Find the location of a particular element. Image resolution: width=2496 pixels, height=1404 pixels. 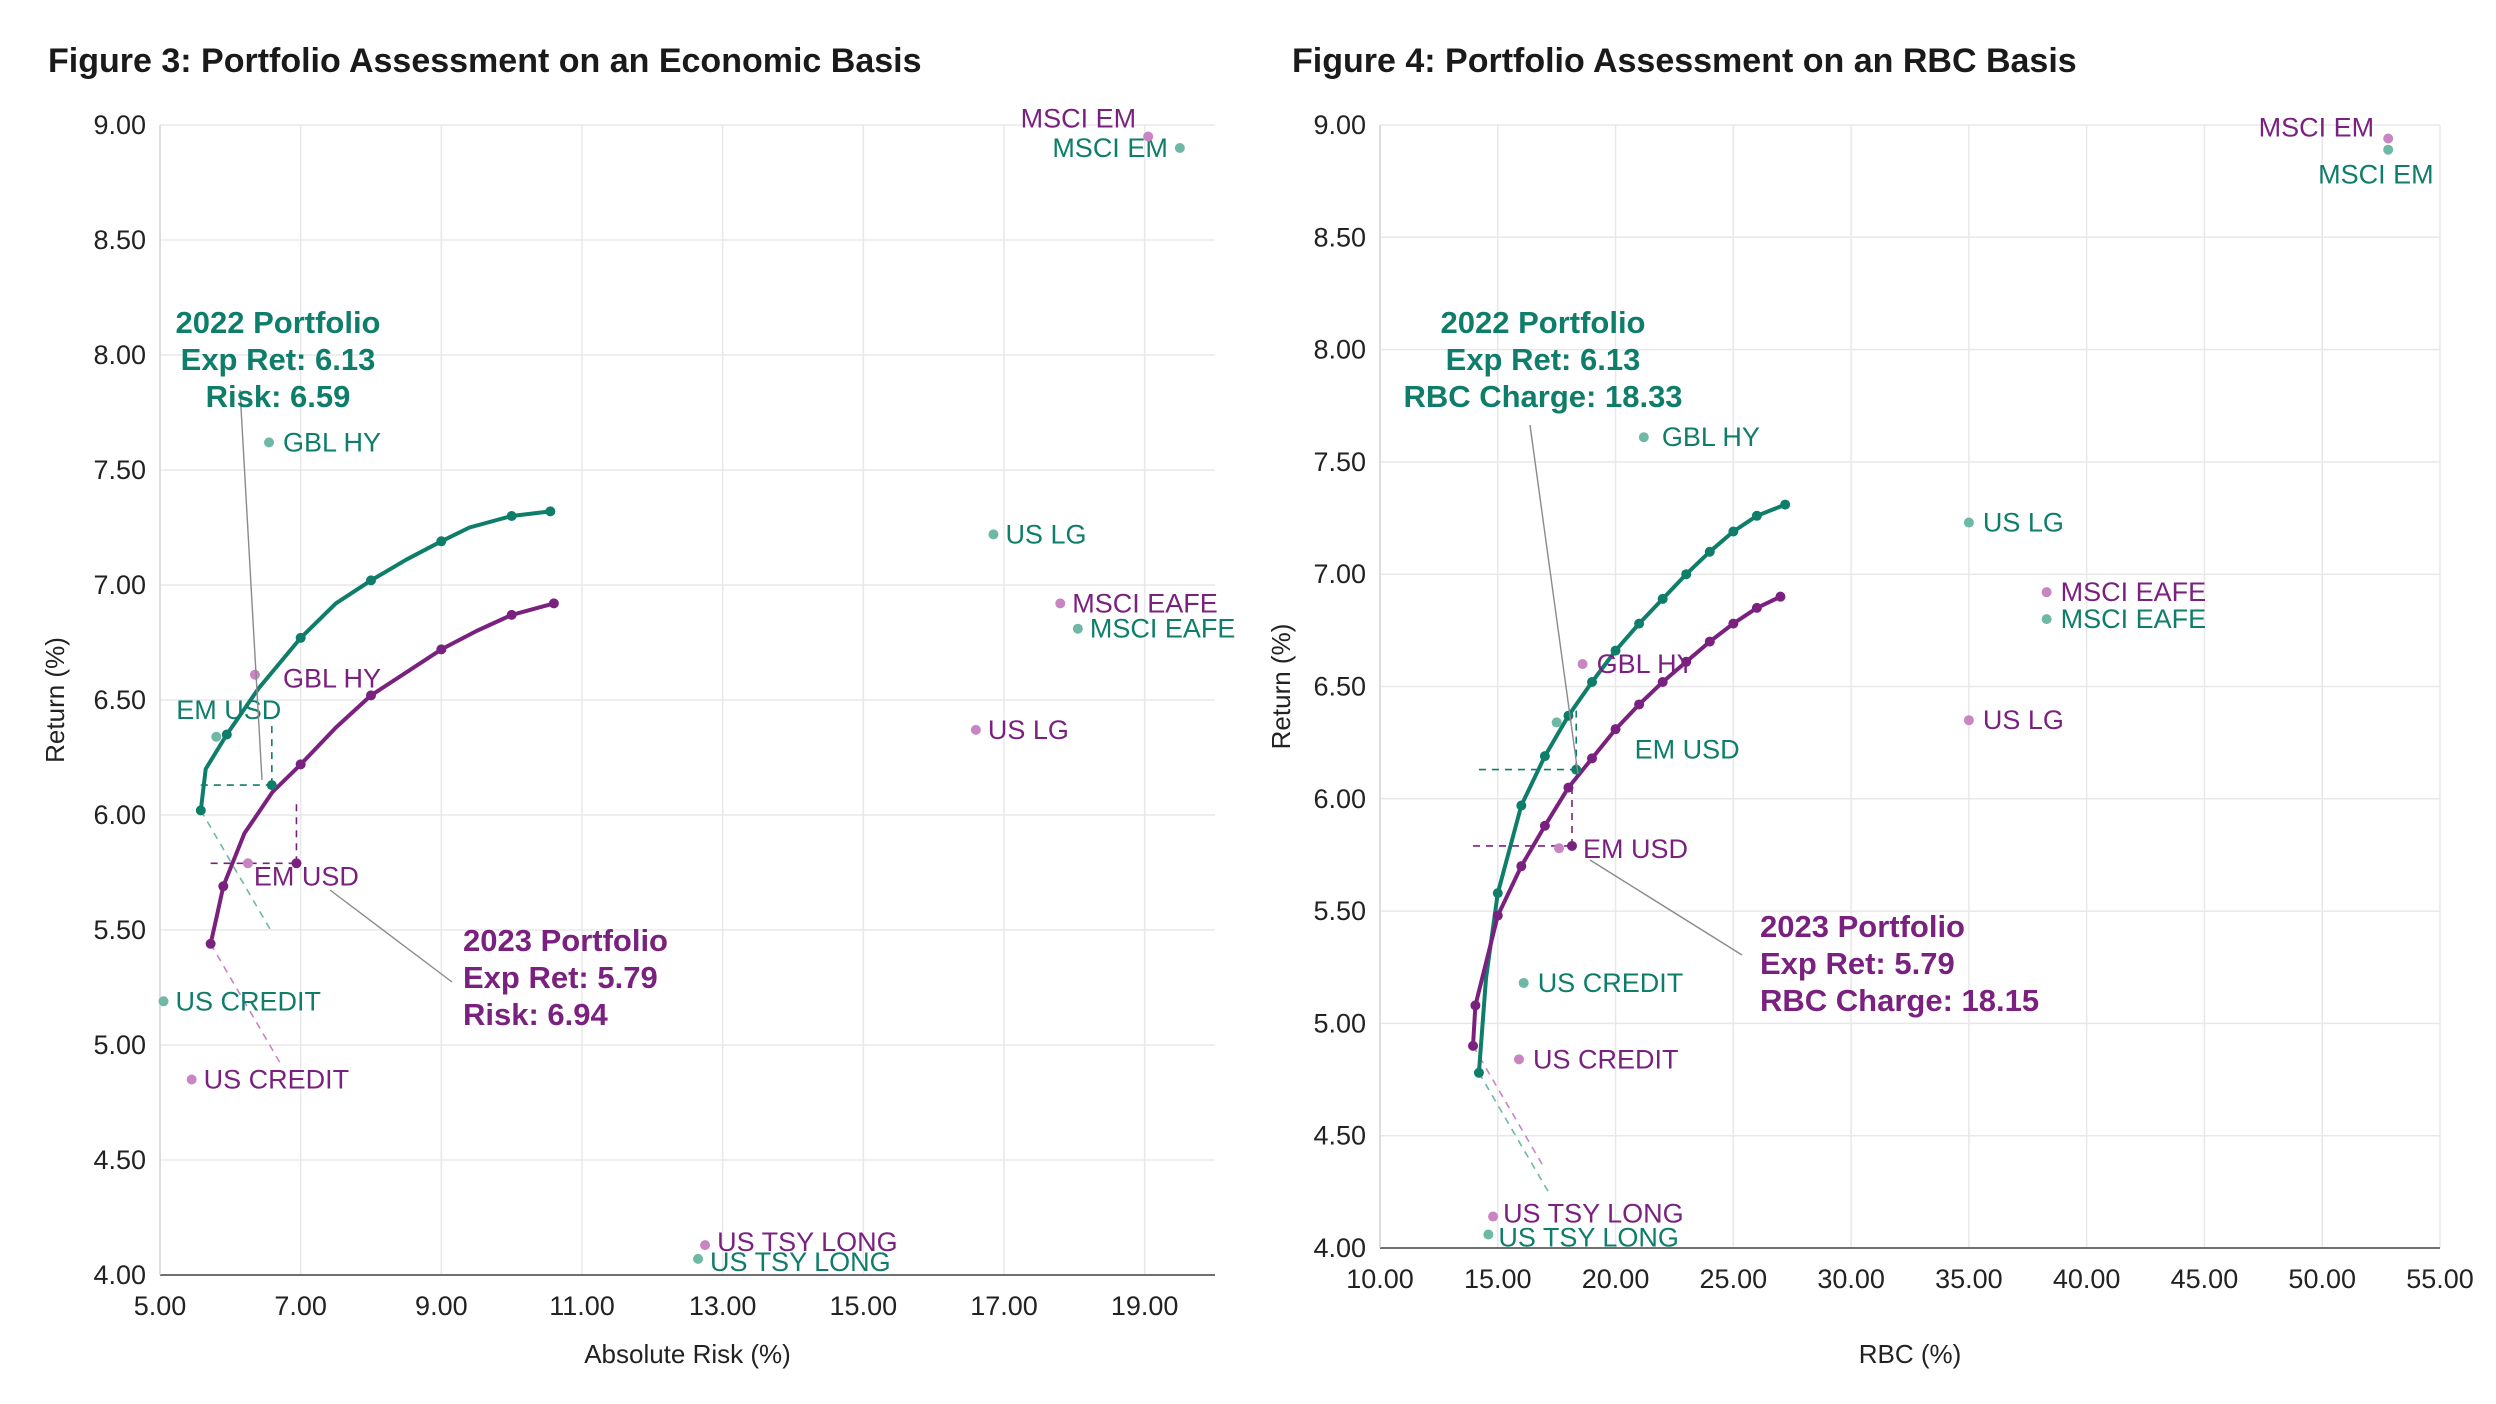

figure-4-asset-label: MSCI EAFE is located at coordinates (2134, 619).